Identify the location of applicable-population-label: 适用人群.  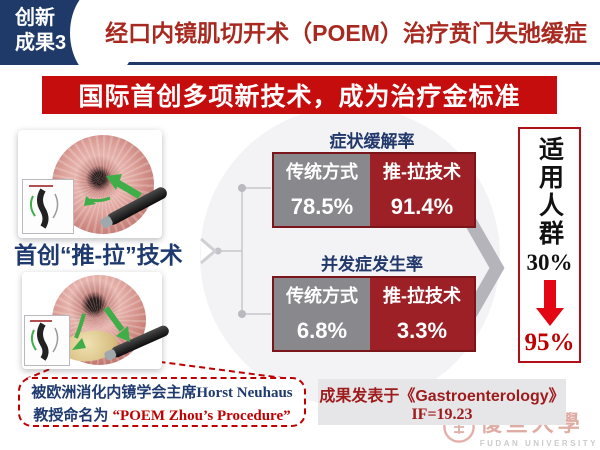
(549, 192).